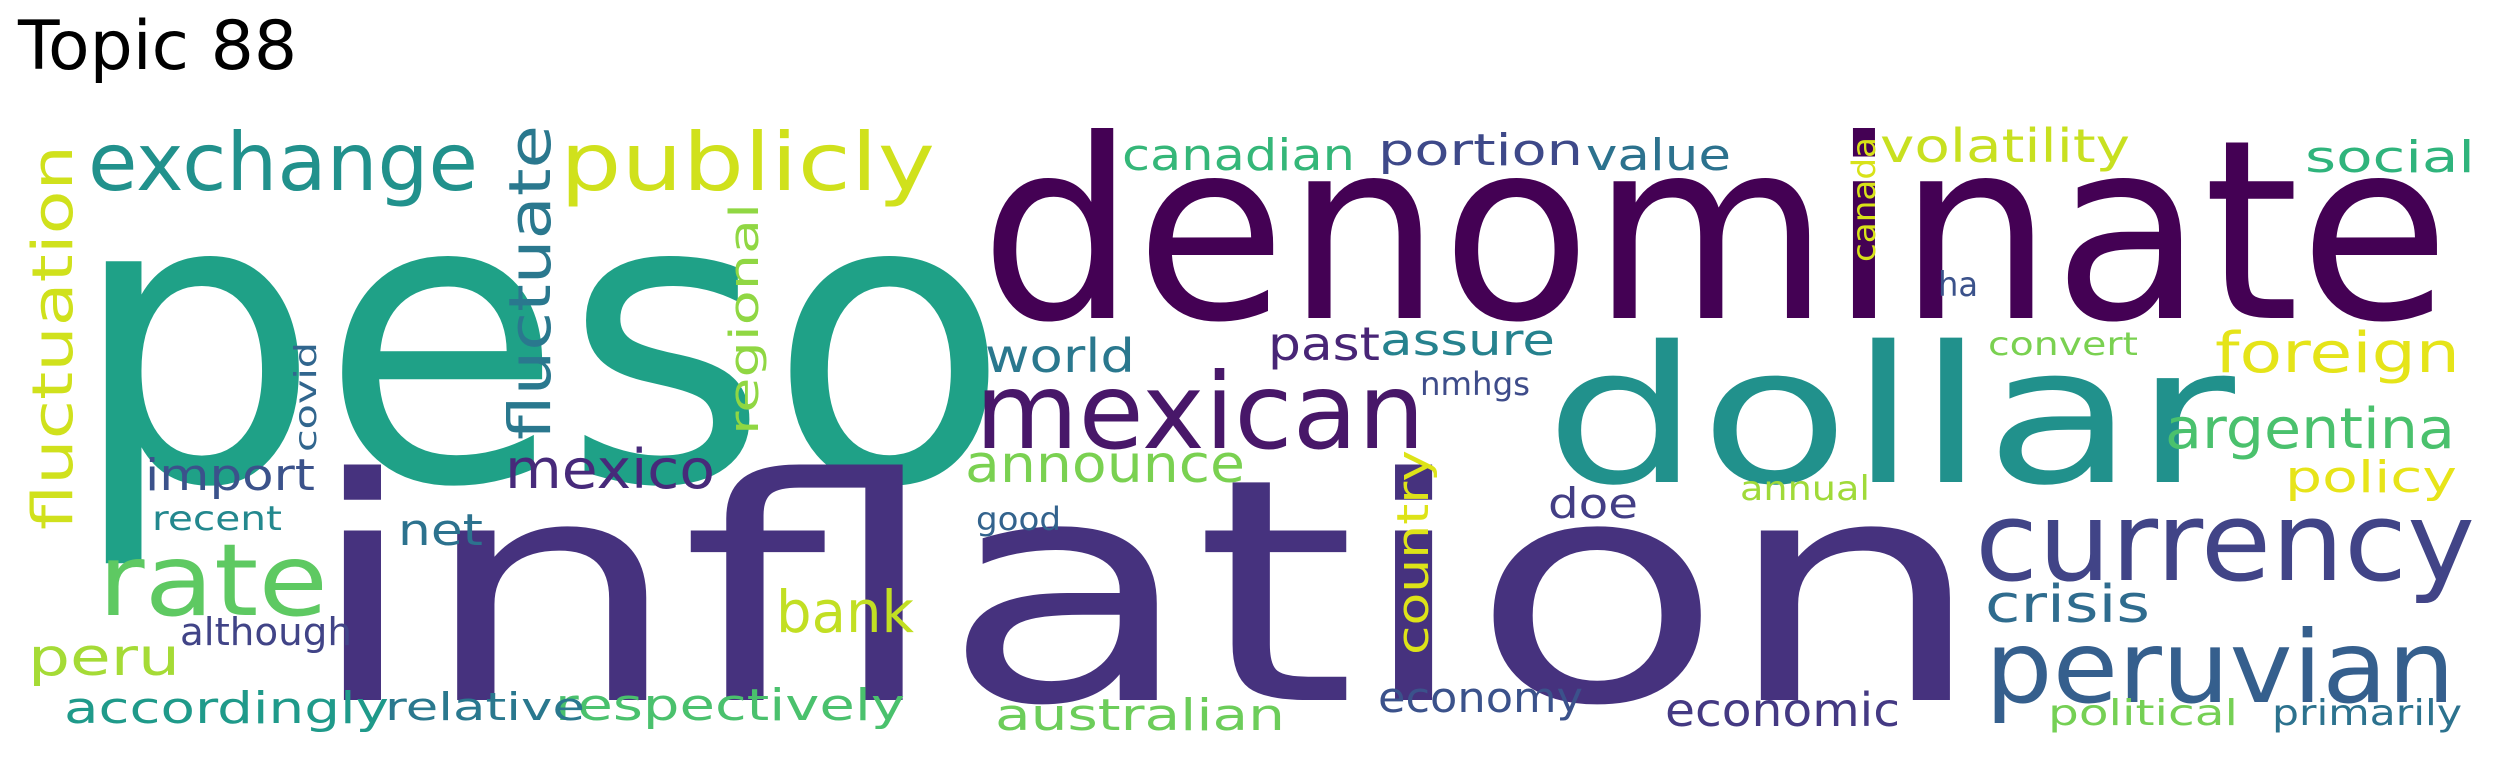 This screenshot has width=2504, height=764. What do you see at coordinates (1480, 697) in the screenshot?
I see `word-economy: economy` at bounding box center [1480, 697].